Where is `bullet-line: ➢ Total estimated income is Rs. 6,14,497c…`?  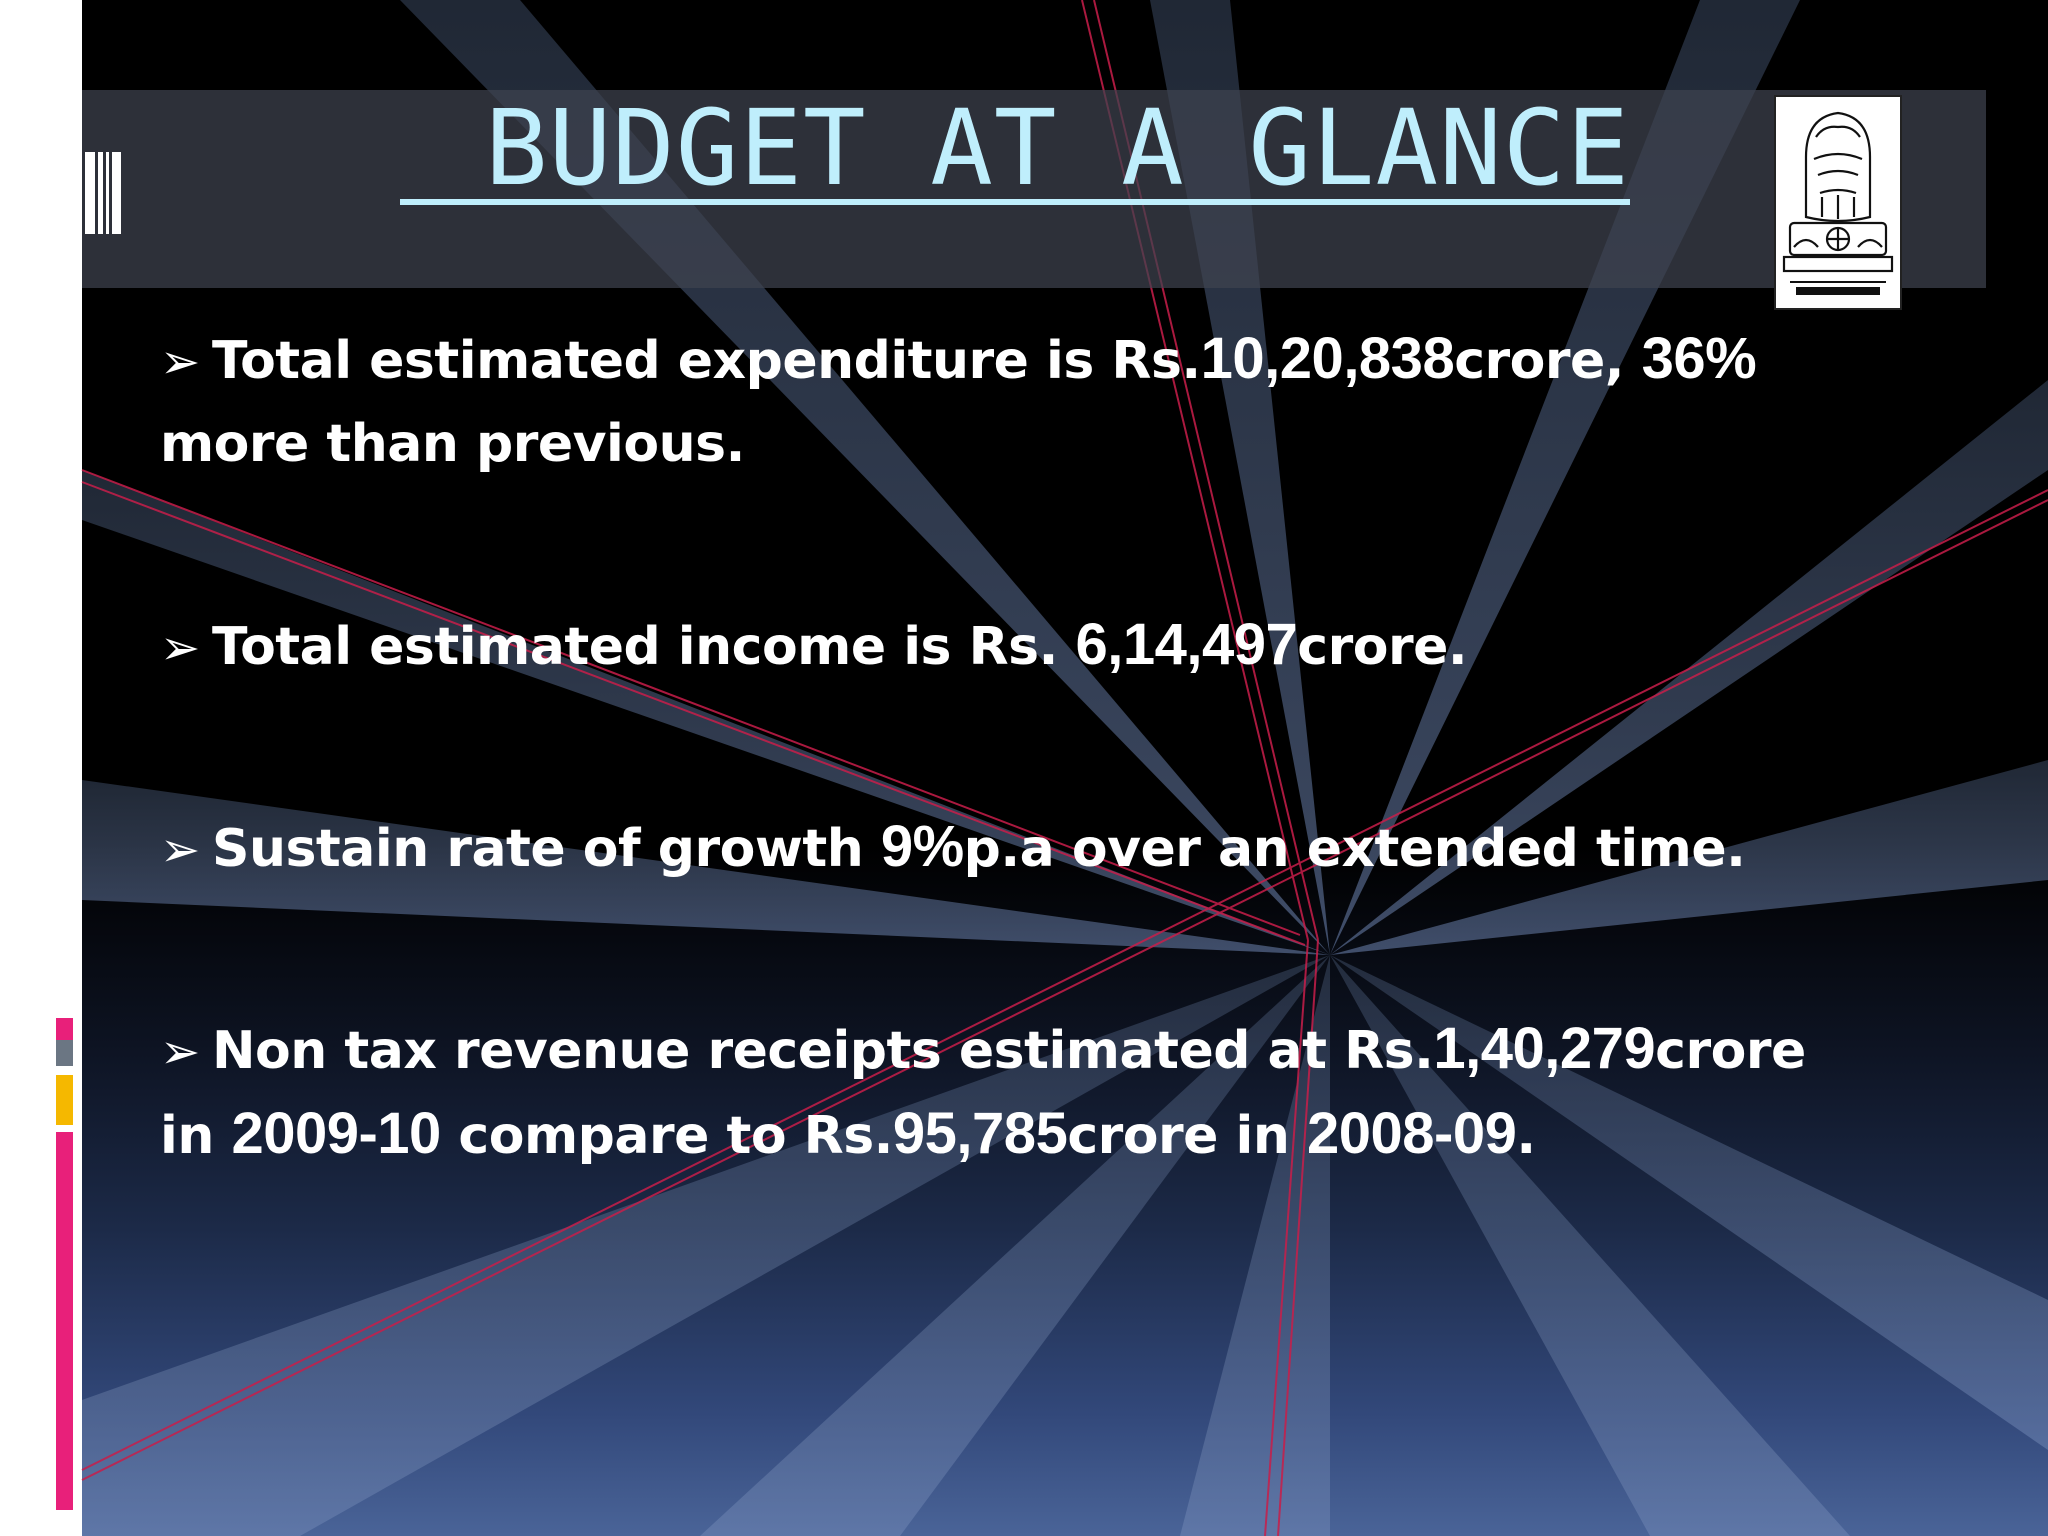 bullet-line: ➢ Total estimated income is Rs. 6,14,497c… is located at coordinates (1020, 646).